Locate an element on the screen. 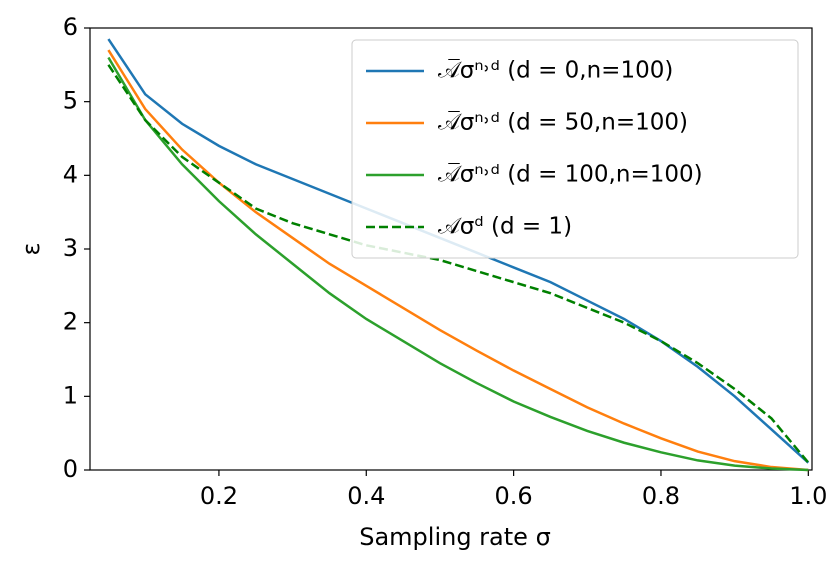 Image resolution: width=830 pixels, height=570 pixels. x-tick-label: 0.2 is located at coordinates (219, 496).